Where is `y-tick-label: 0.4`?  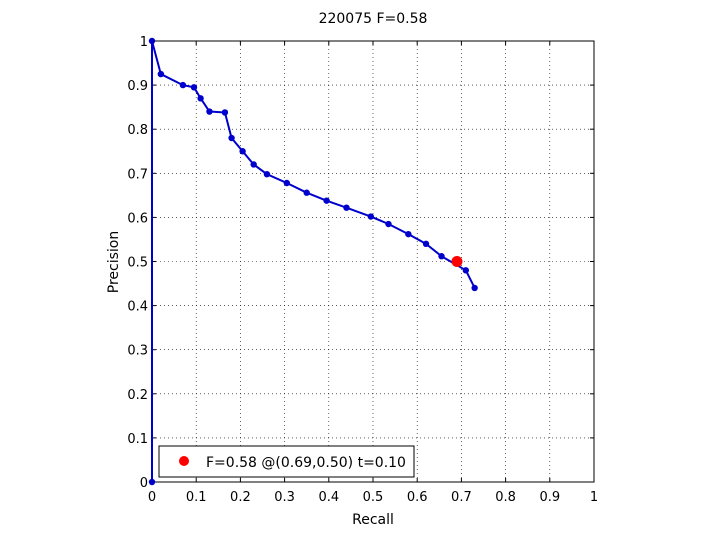 y-tick-label: 0.4 is located at coordinates (137, 307).